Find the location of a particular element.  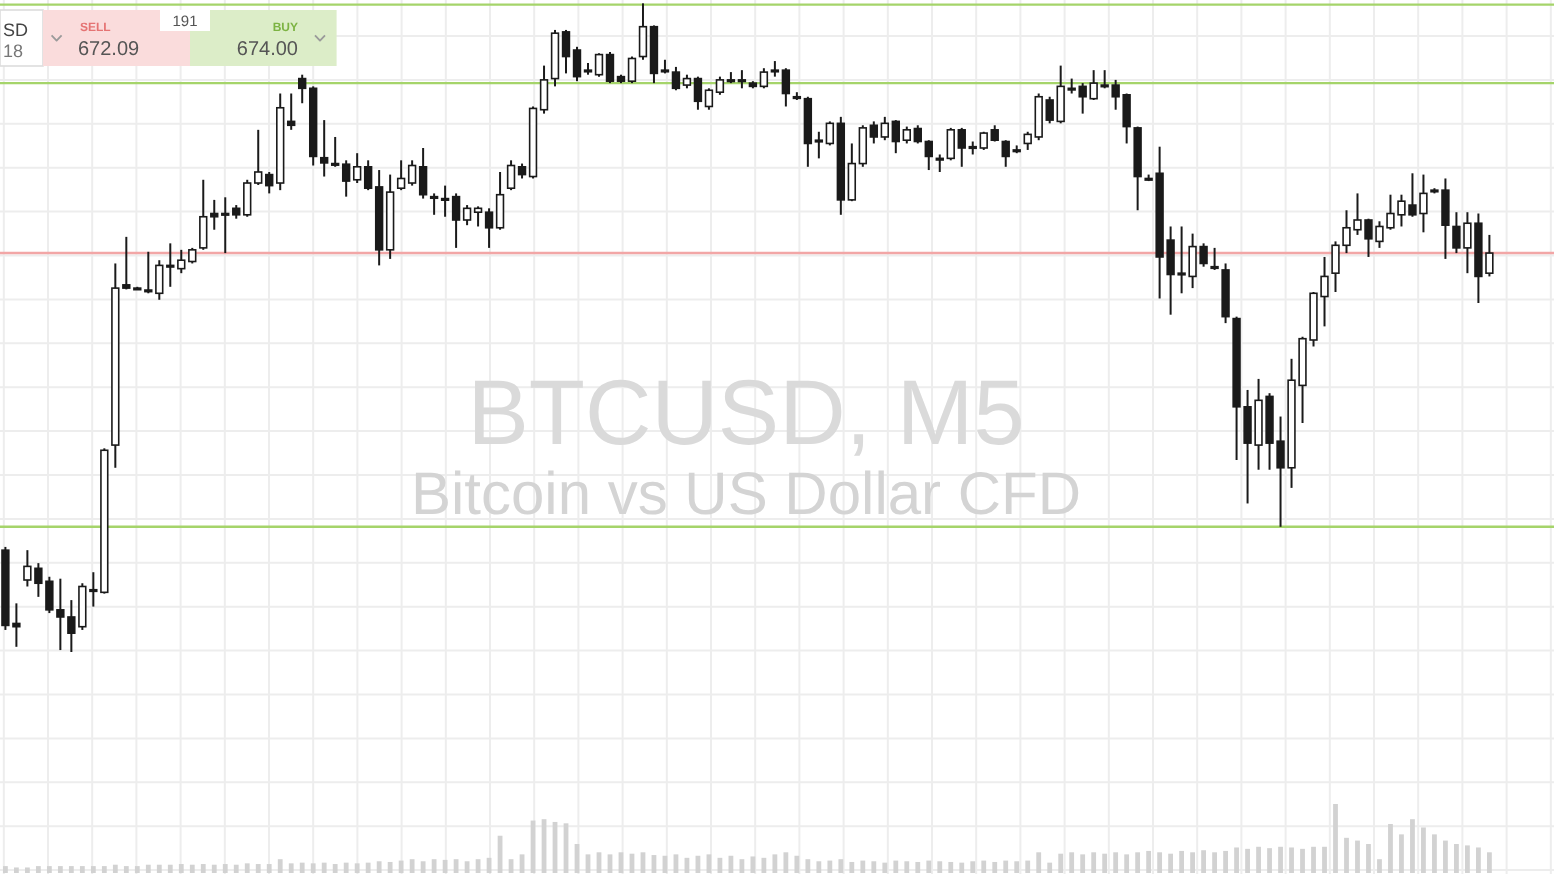

annotation: SD is located at coordinates (16, 30).